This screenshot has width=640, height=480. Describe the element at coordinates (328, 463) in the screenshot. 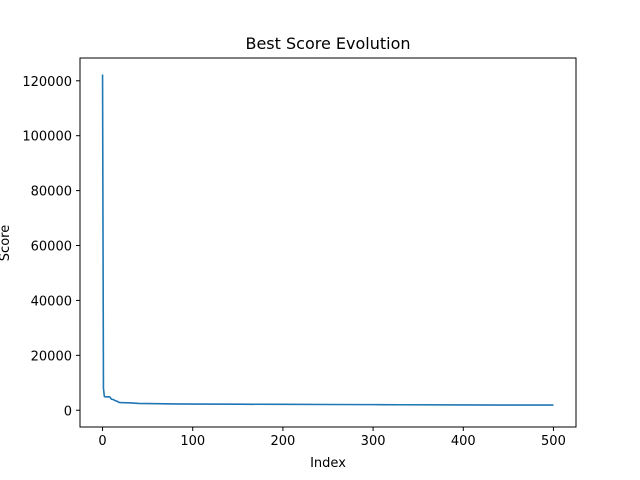

I see `x-axis-label: Index` at that location.